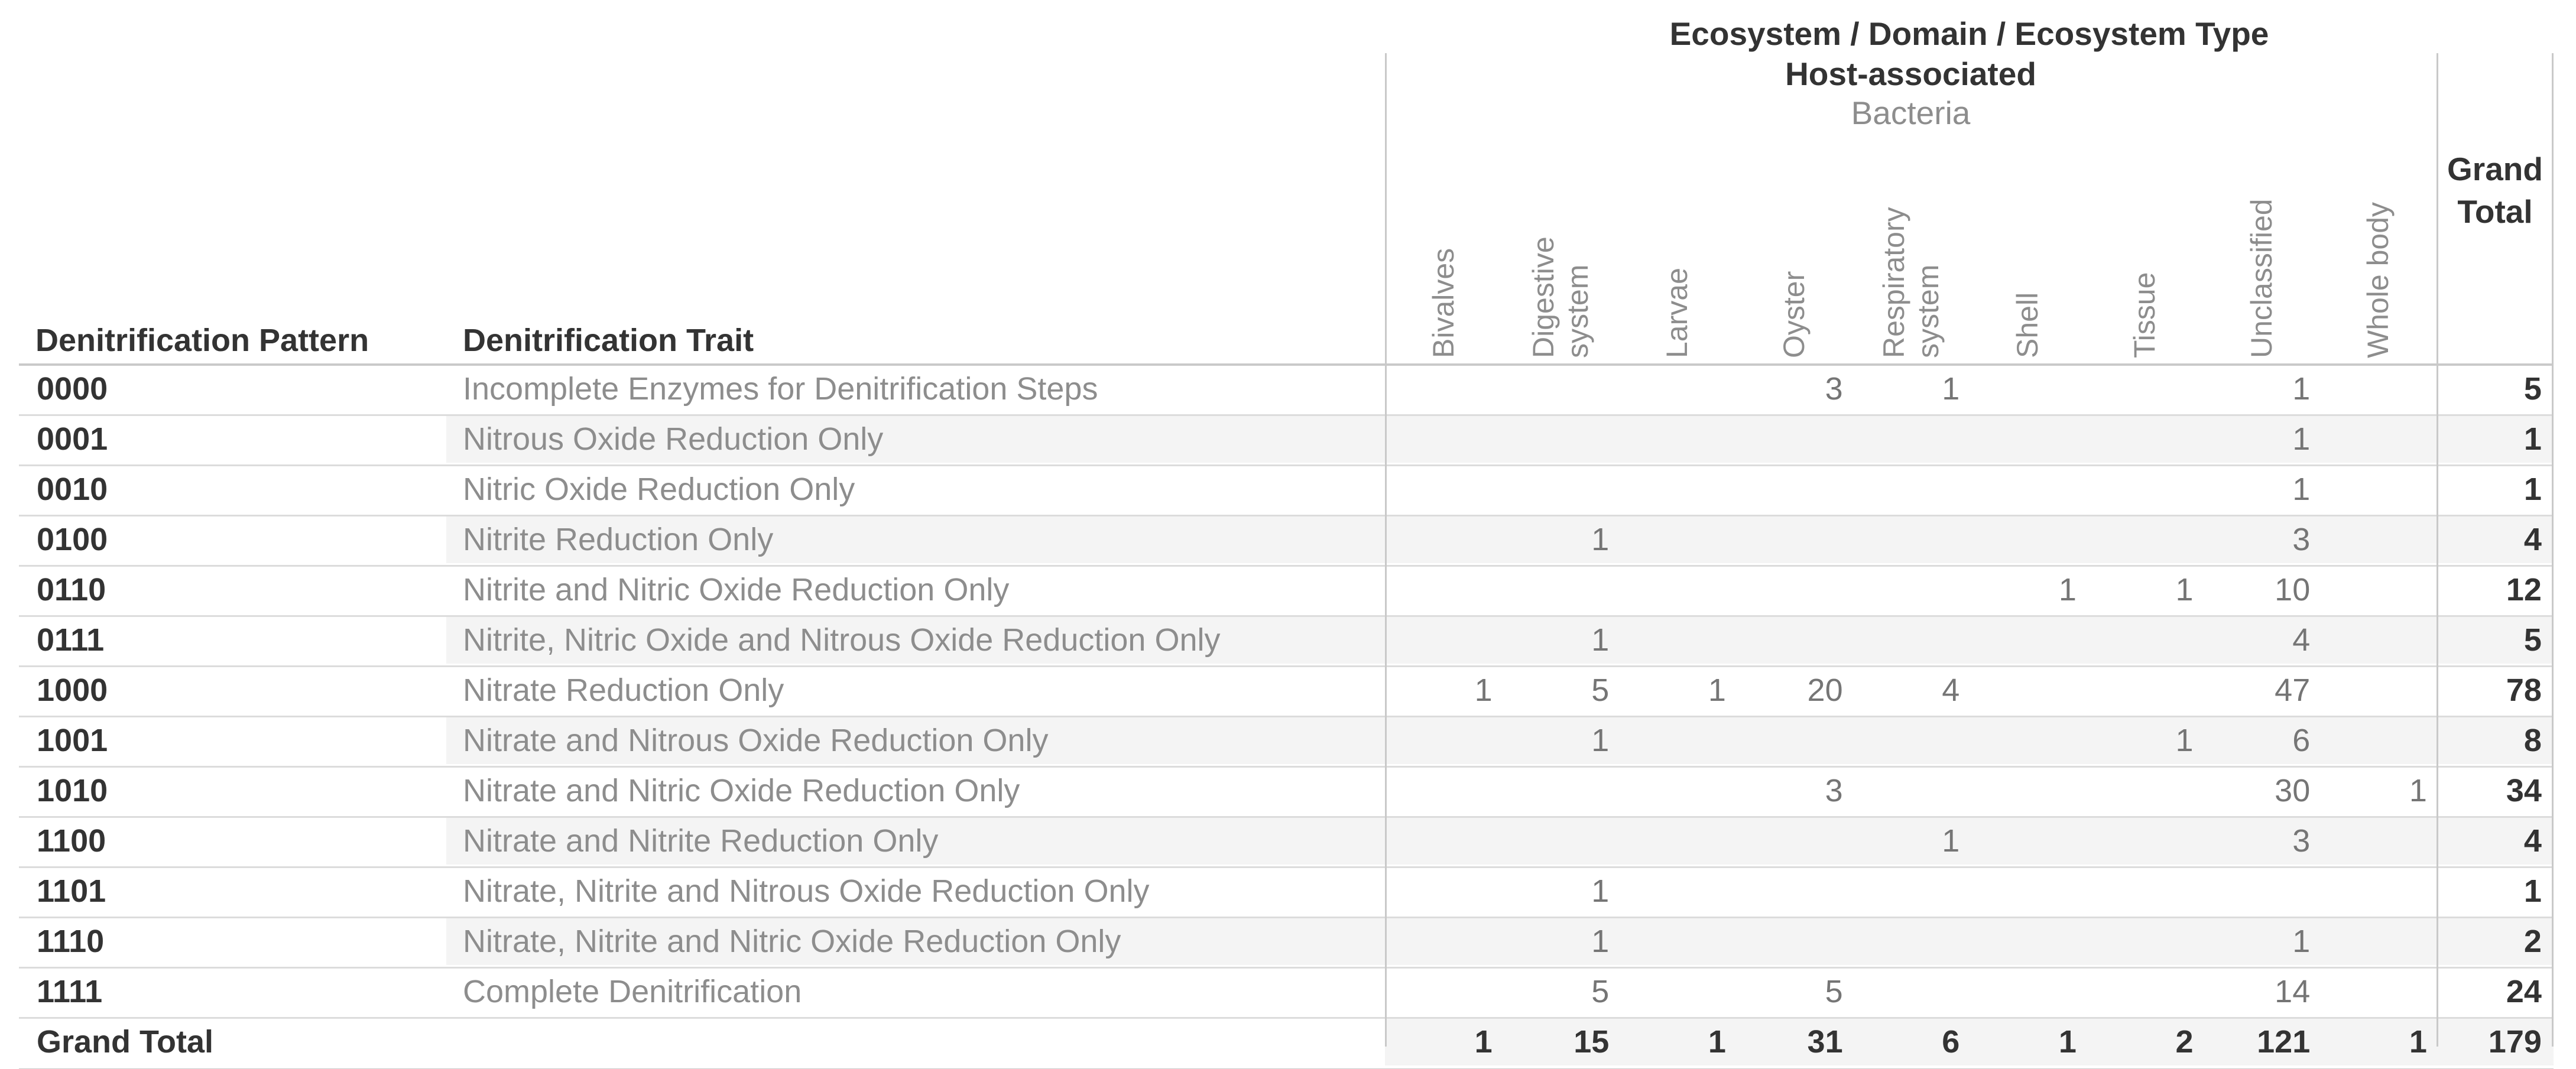 The height and width of the screenshot is (1069, 2576). Describe the element at coordinates (915, 439) in the screenshot. I see `trait-cell: Nitrous Oxide Reduction Only` at that location.